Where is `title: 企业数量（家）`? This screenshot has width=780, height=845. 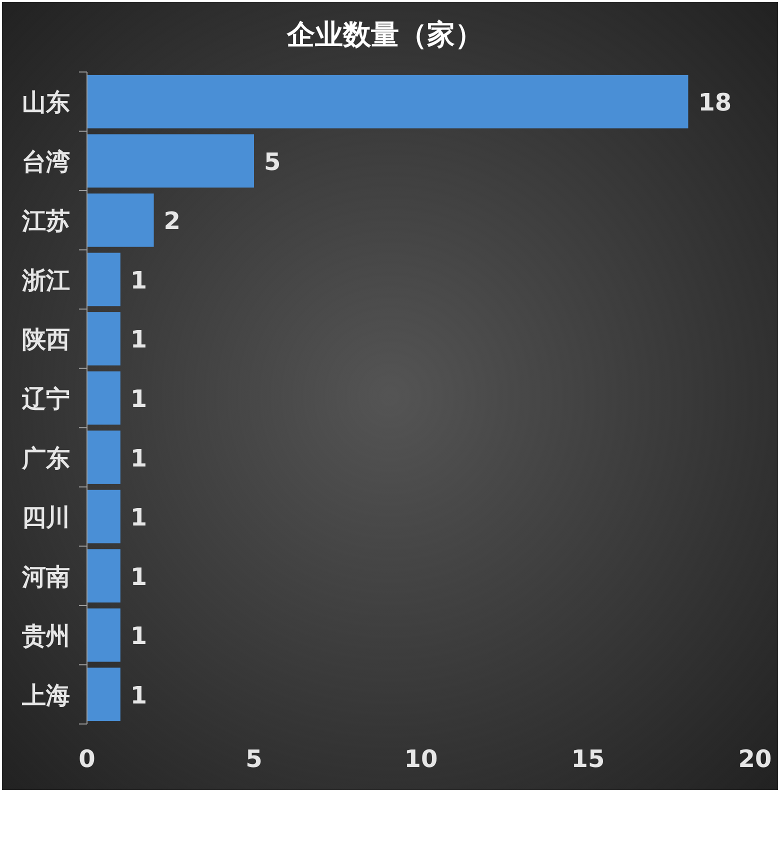
title: 企业数量（家） is located at coordinates (385, 34).